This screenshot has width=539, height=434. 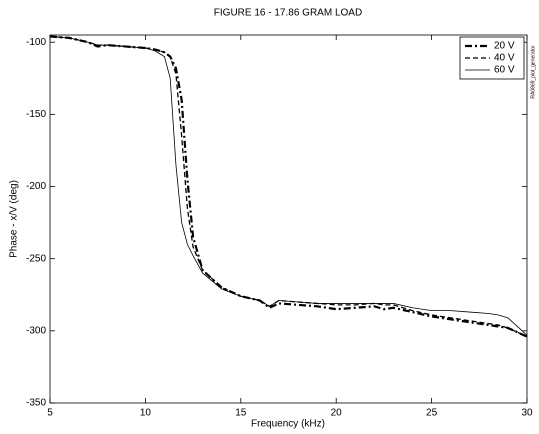 I want to click on x-axis-label: Frequency (kHz), so click(x=288, y=424).